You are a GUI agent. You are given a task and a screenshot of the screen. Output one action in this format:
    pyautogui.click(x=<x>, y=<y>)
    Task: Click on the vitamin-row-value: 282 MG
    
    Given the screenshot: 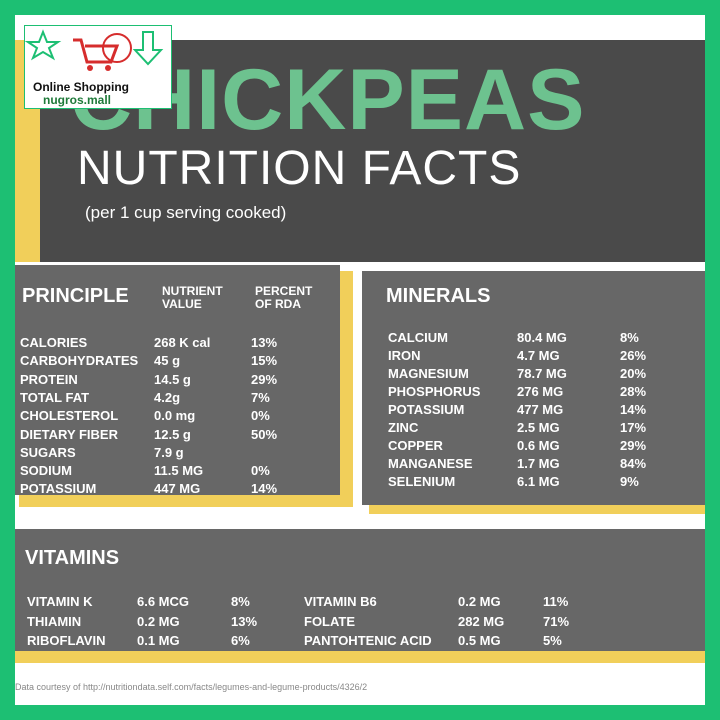 What is the action you would take?
    pyautogui.click(x=481, y=621)
    